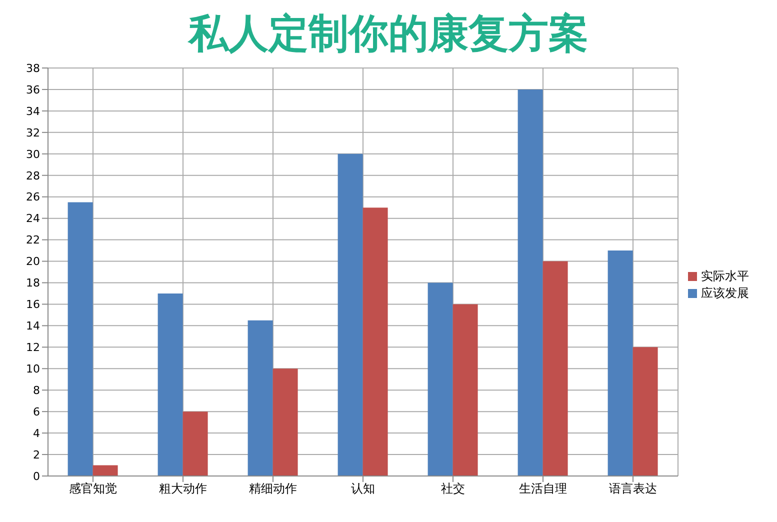  What do you see at coordinates (33, 154) in the screenshot?
I see `y-tick-label: 30` at bounding box center [33, 154].